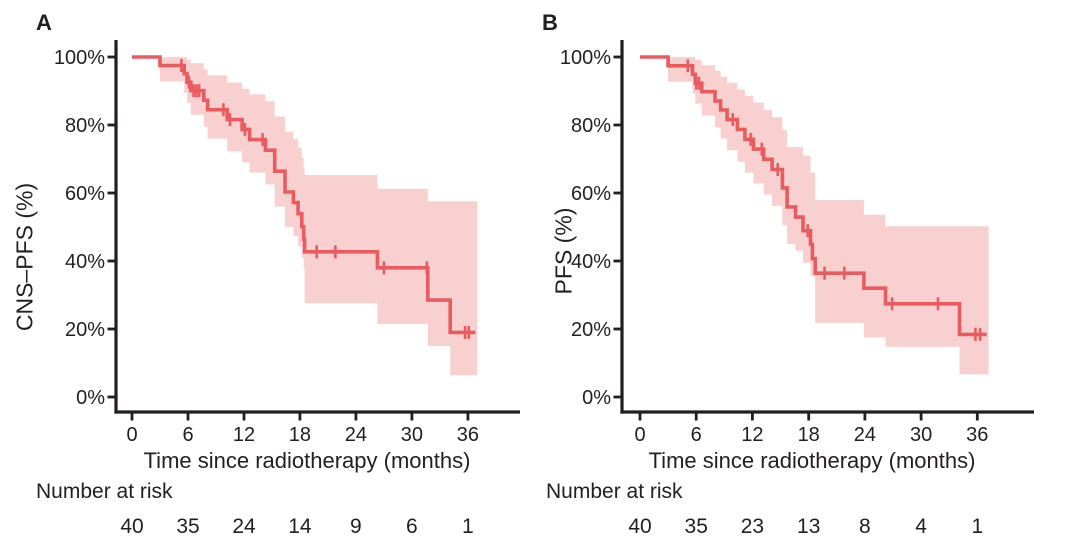 The image size is (1080, 551). I want to click on risk-count: 4, so click(921, 526).